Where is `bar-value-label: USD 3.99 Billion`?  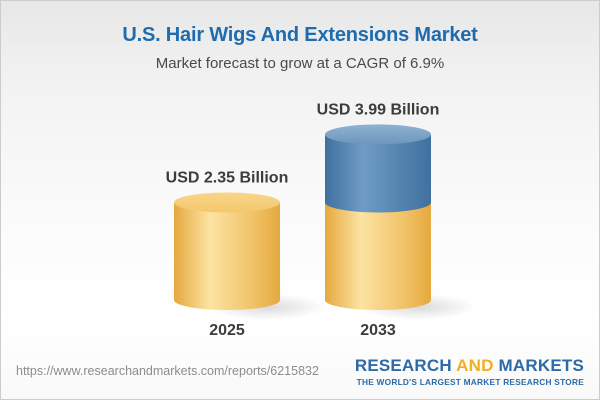 bar-value-label: USD 3.99 Billion is located at coordinates (378, 109).